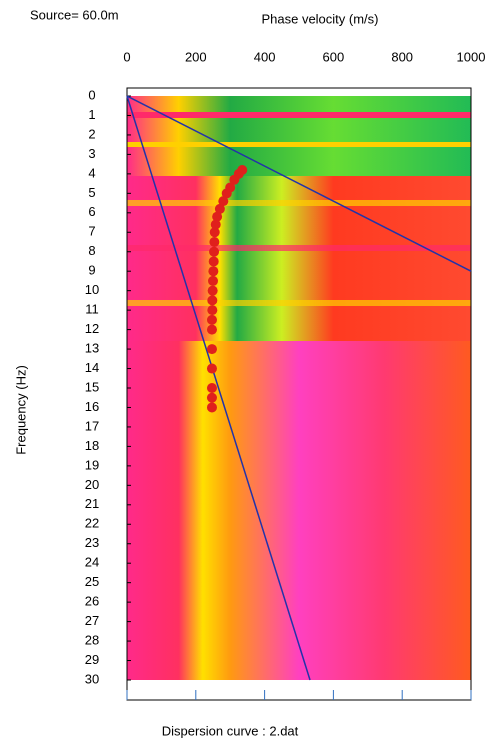 This screenshot has width=493, height=749. What do you see at coordinates (91, 270) in the screenshot?
I see `y-tick-label: 9` at bounding box center [91, 270].